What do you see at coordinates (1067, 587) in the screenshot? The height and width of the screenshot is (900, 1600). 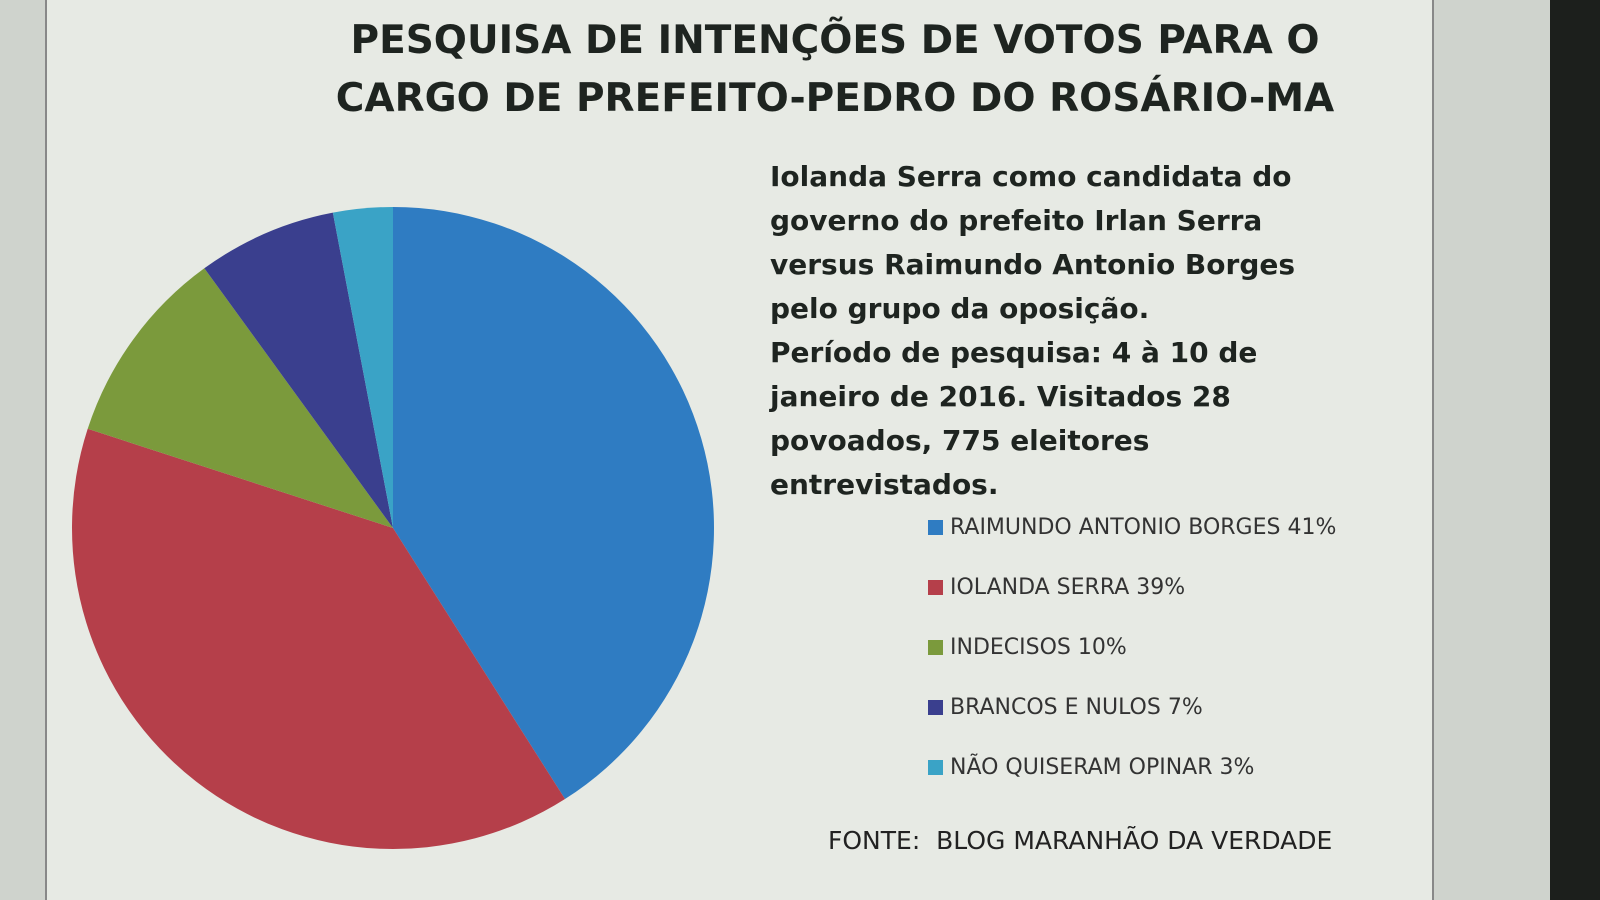 I see `legend-label: IOLANDA SERRA 39%` at bounding box center [1067, 587].